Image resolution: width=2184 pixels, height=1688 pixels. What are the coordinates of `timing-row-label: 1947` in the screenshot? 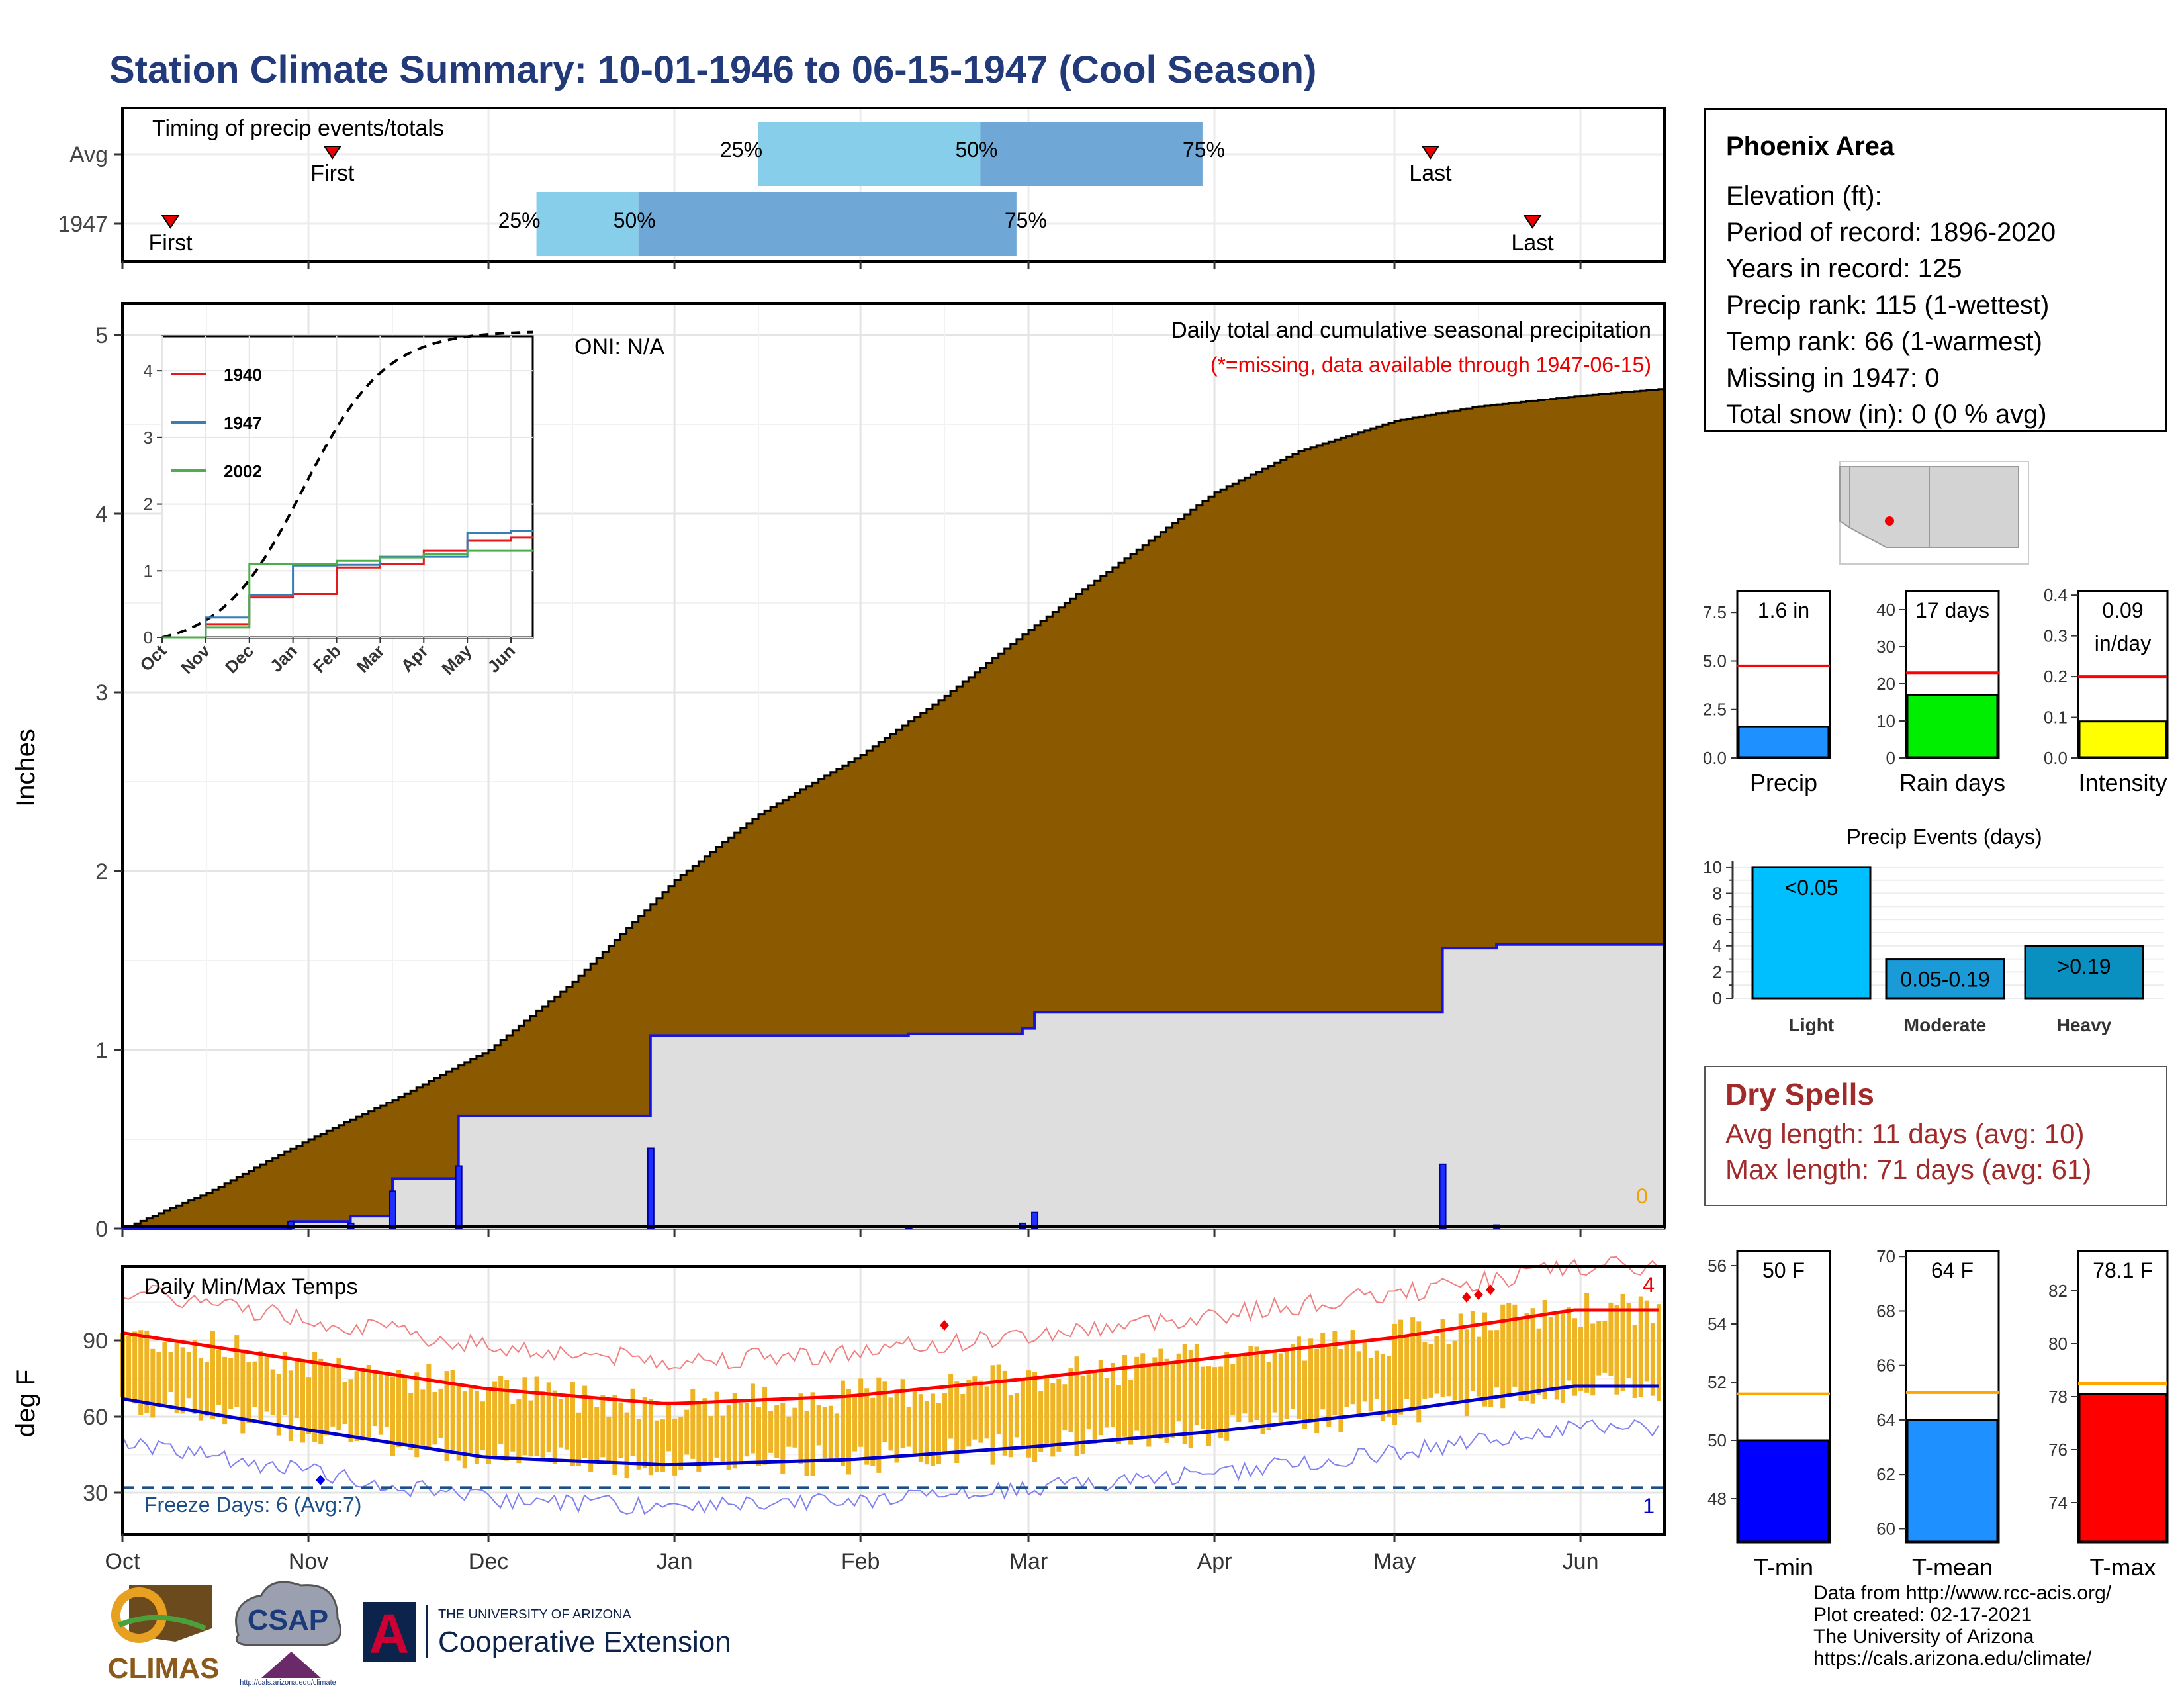 It's located at (83, 224).